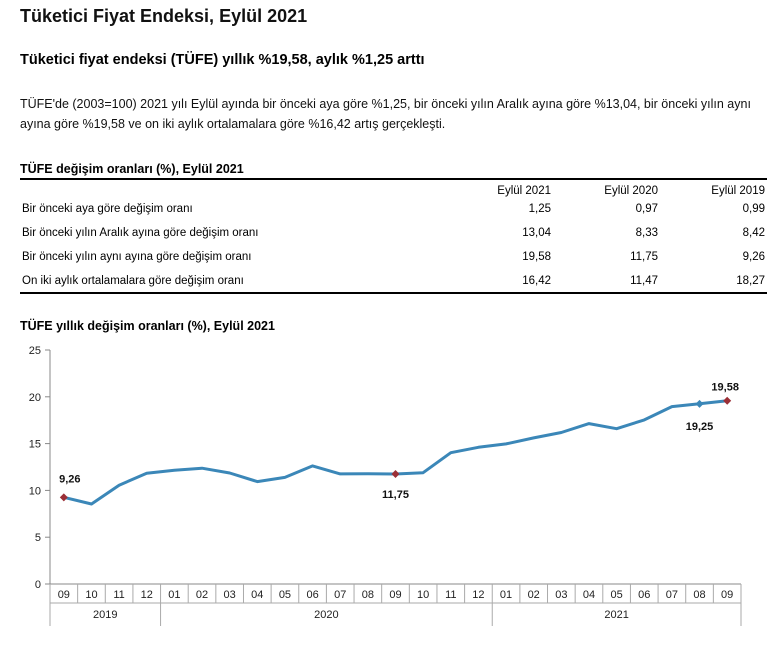 The width and height of the screenshot is (784, 649). I want to click on data-label: 11,75, so click(395, 495).